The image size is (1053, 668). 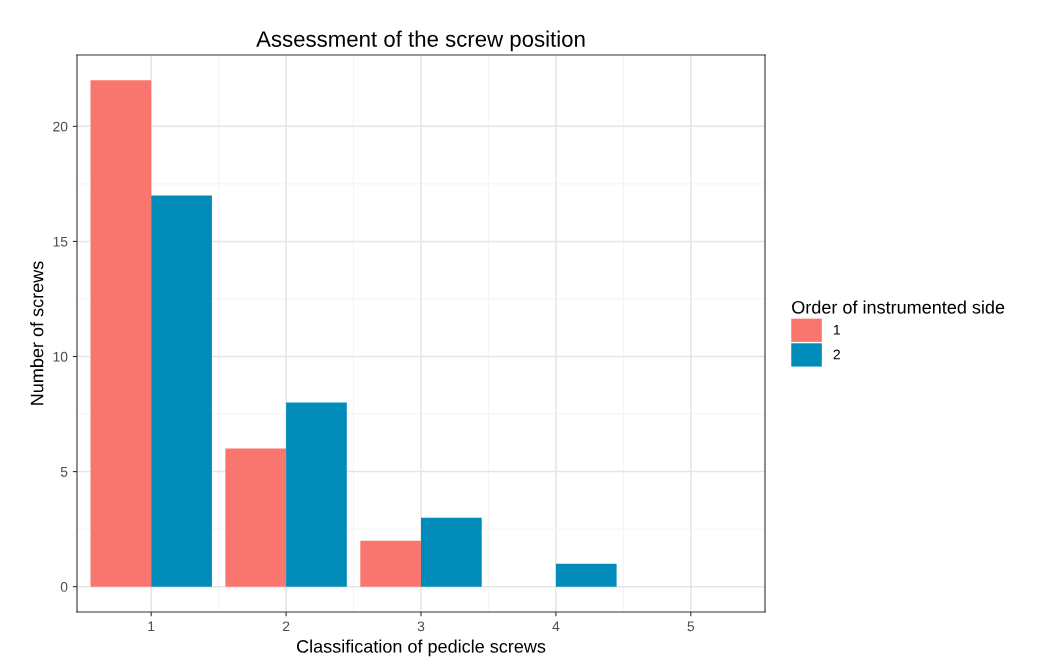 I want to click on y-tick-label: 20, so click(x=60, y=126).